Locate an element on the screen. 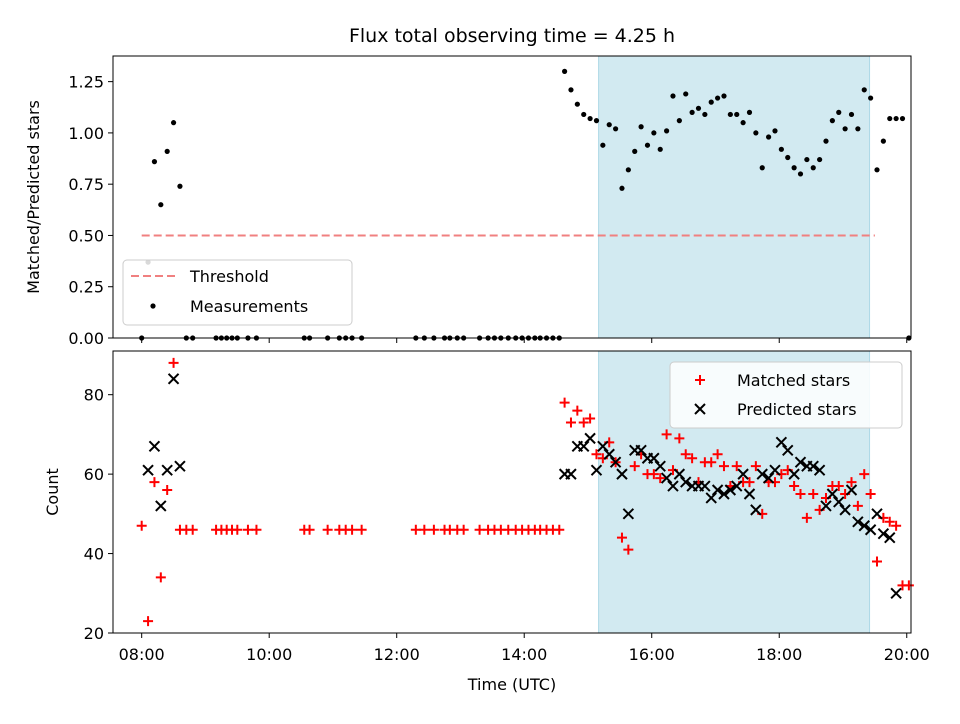 The width and height of the screenshot is (960, 724). legend-measurements-label: Measurements is located at coordinates (249, 306).